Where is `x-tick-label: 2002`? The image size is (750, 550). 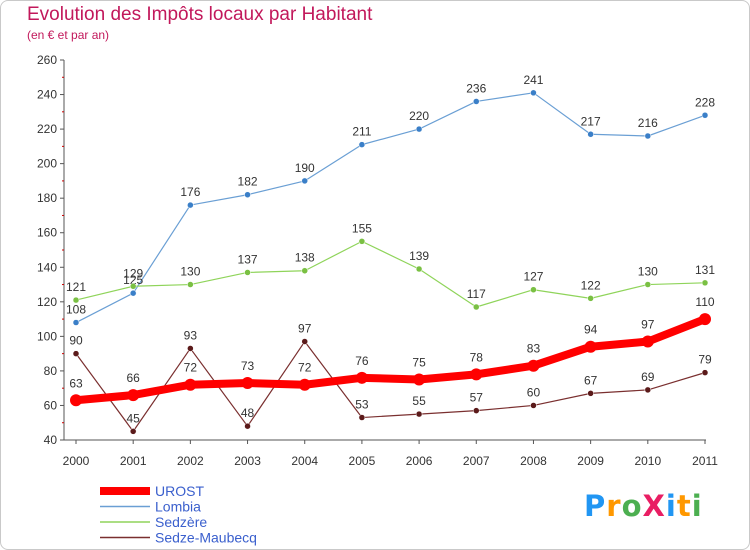 x-tick-label: 2002 is located at coordinates (190, 461).